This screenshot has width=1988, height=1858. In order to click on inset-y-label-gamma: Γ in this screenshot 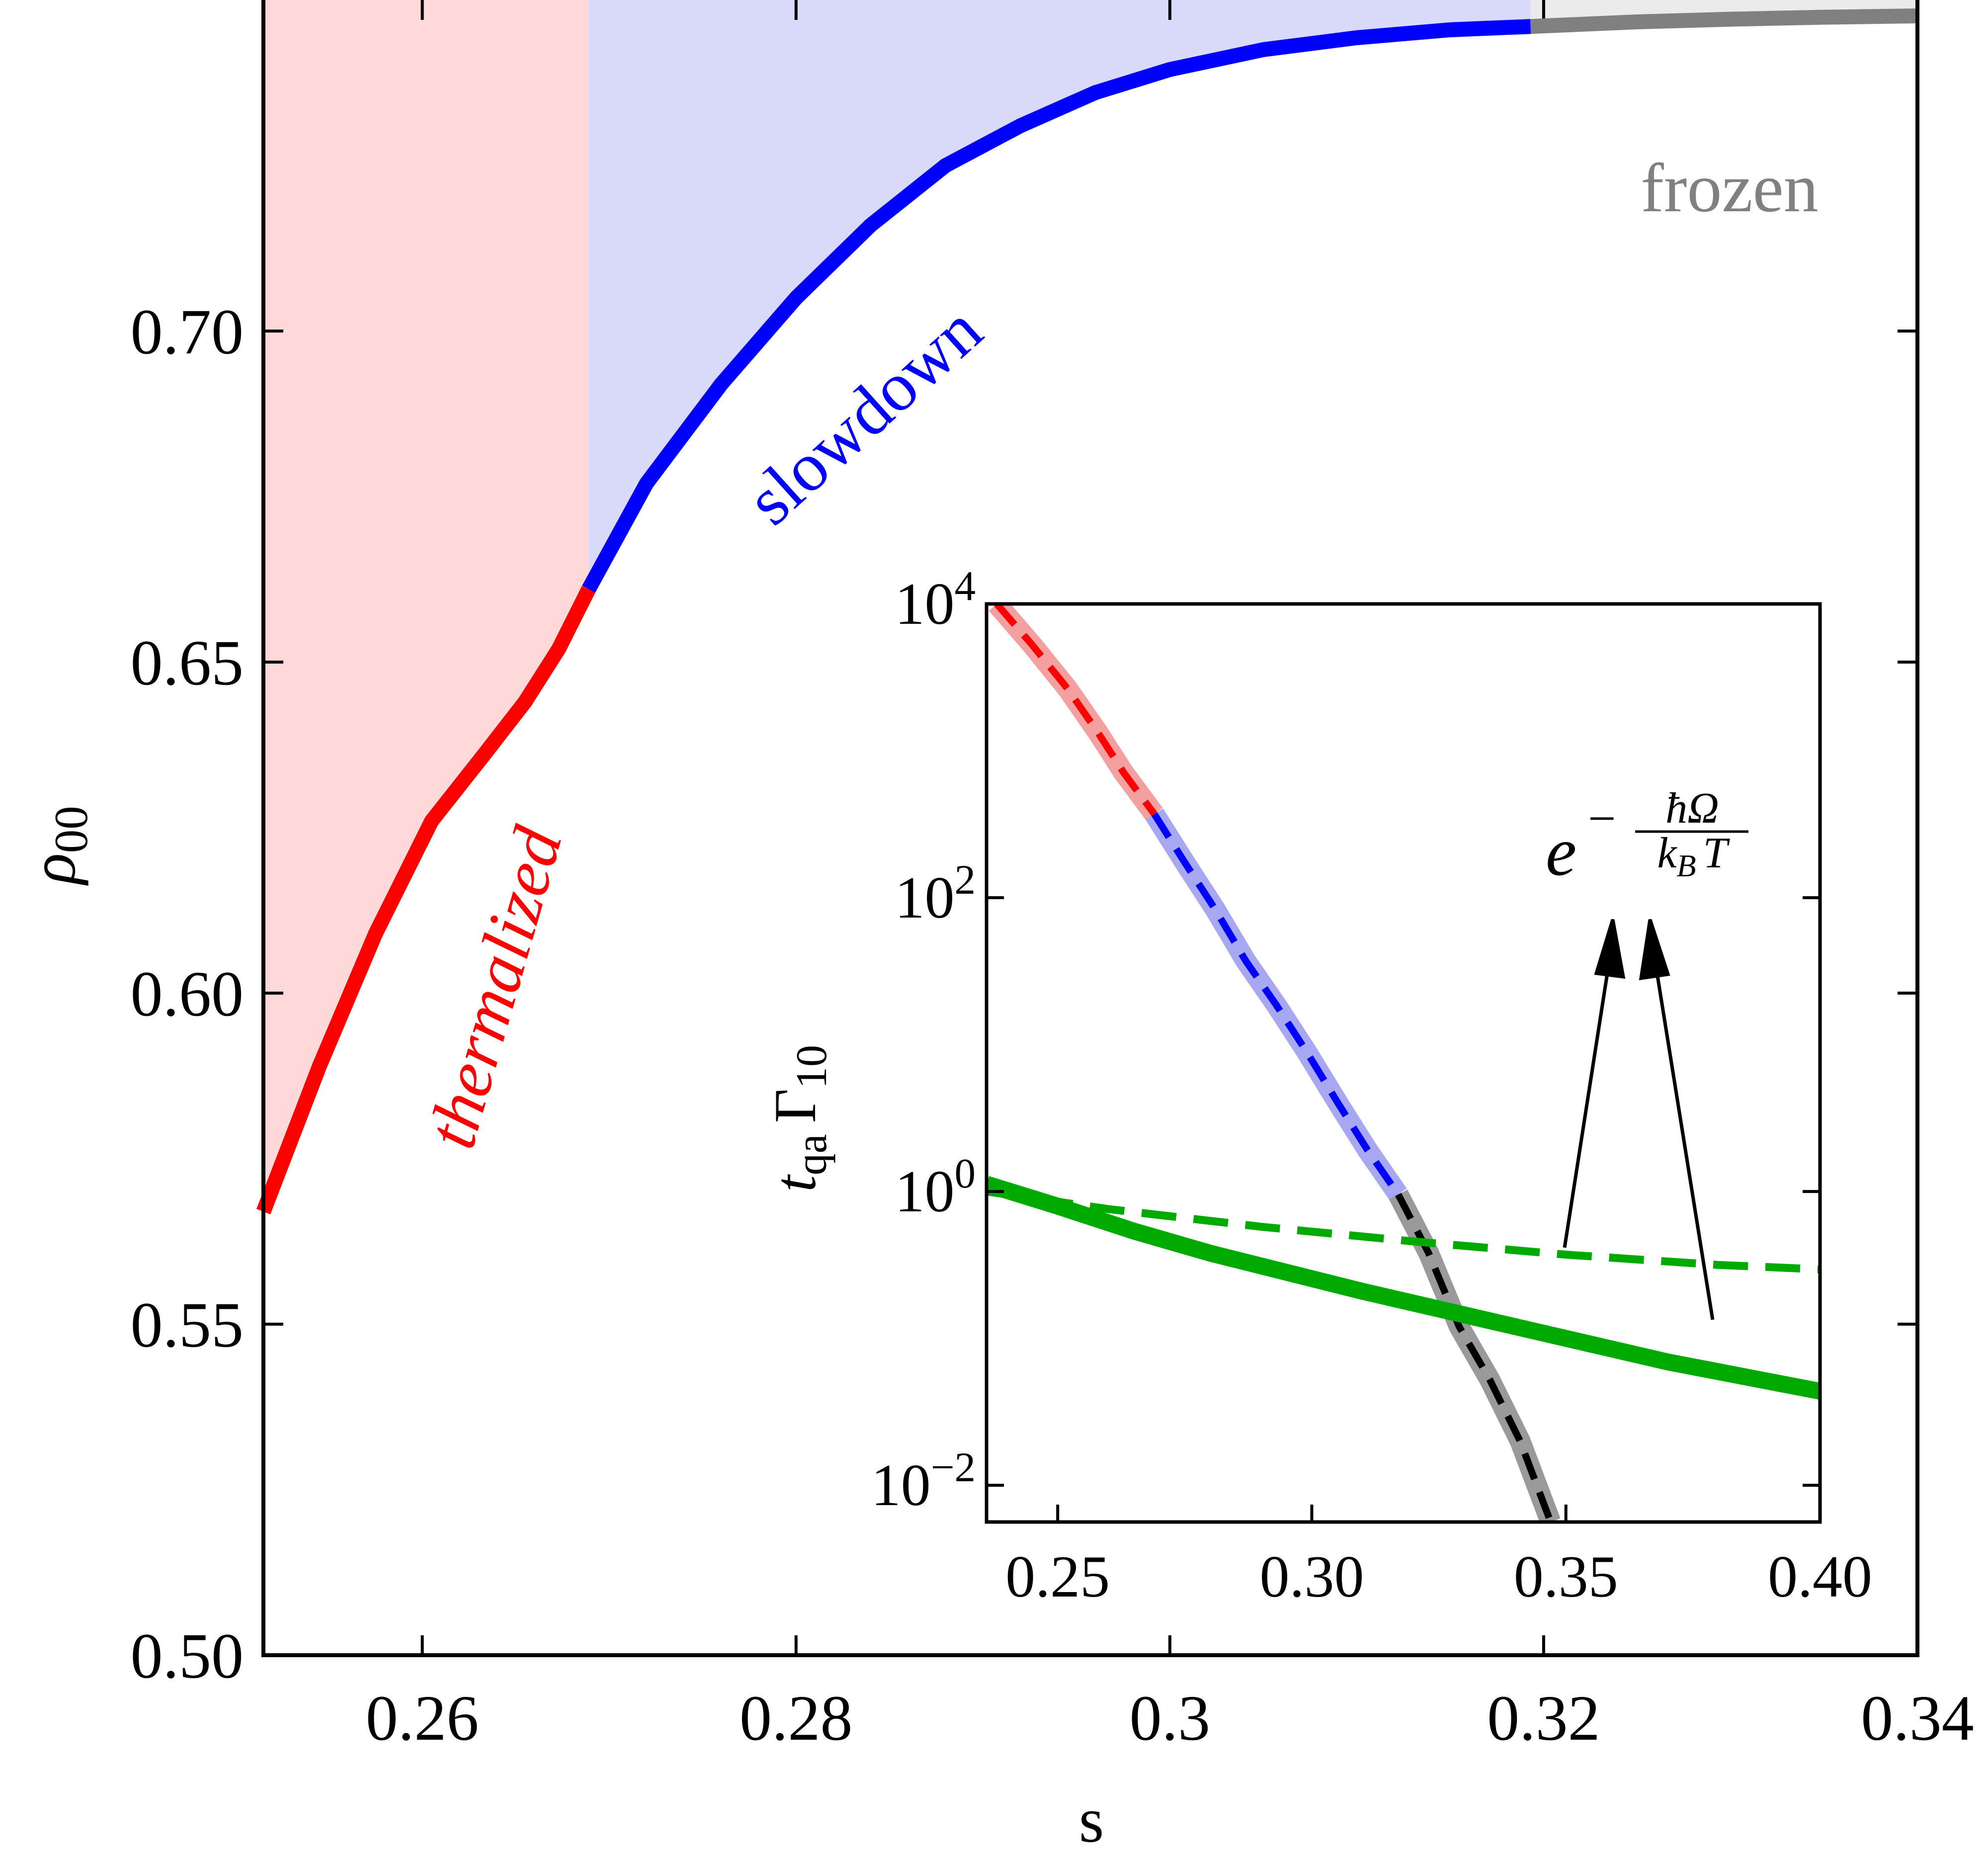, I will do `click(795, 1106)`.